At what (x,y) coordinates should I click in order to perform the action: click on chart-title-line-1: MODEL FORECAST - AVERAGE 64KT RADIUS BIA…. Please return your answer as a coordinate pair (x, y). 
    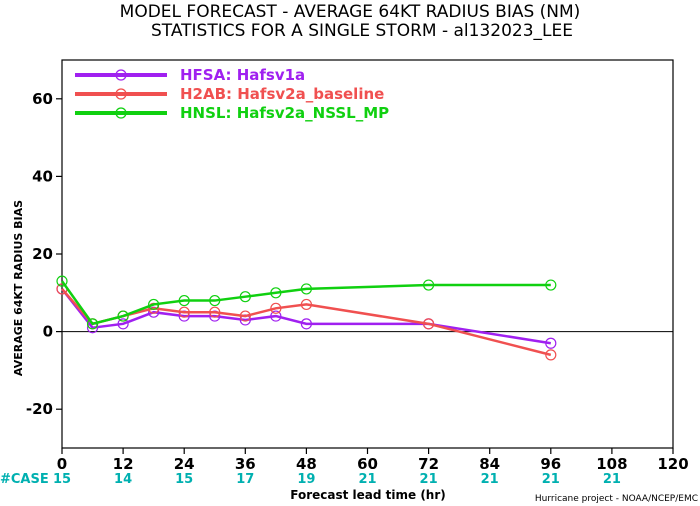
    Looking at the image, I should click on (350, 12).